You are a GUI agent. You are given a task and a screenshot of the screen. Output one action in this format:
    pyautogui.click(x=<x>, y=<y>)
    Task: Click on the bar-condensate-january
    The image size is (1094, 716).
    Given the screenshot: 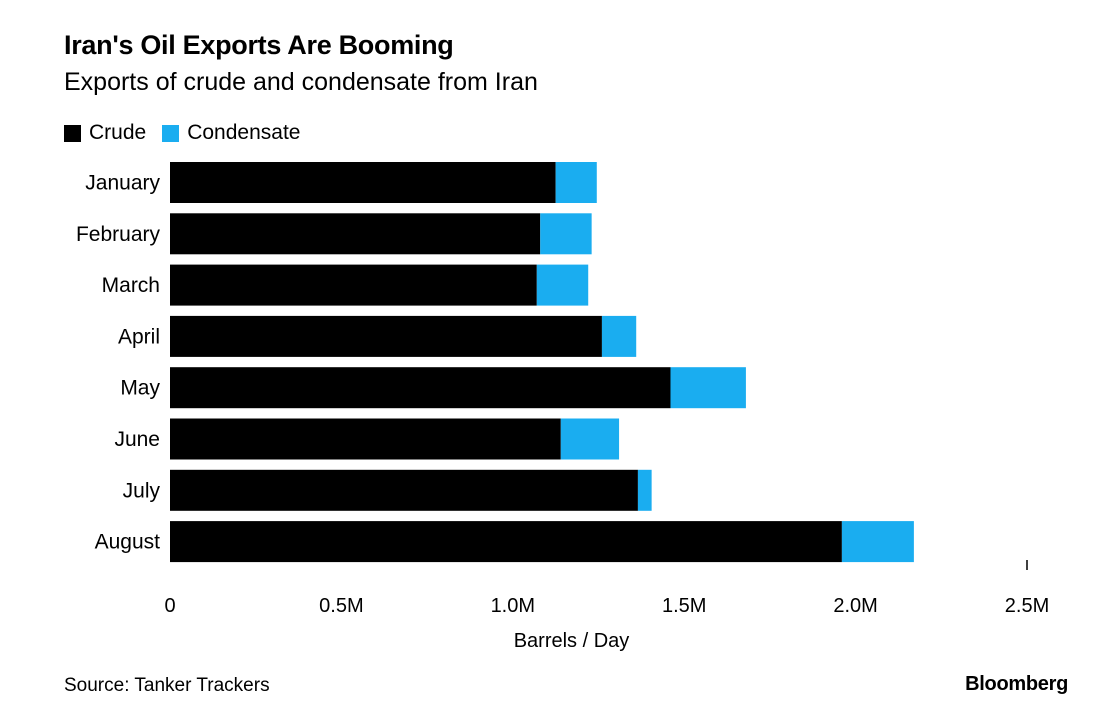 What is the action you would take?
    pyautogui.click(x=576, y=182)
    